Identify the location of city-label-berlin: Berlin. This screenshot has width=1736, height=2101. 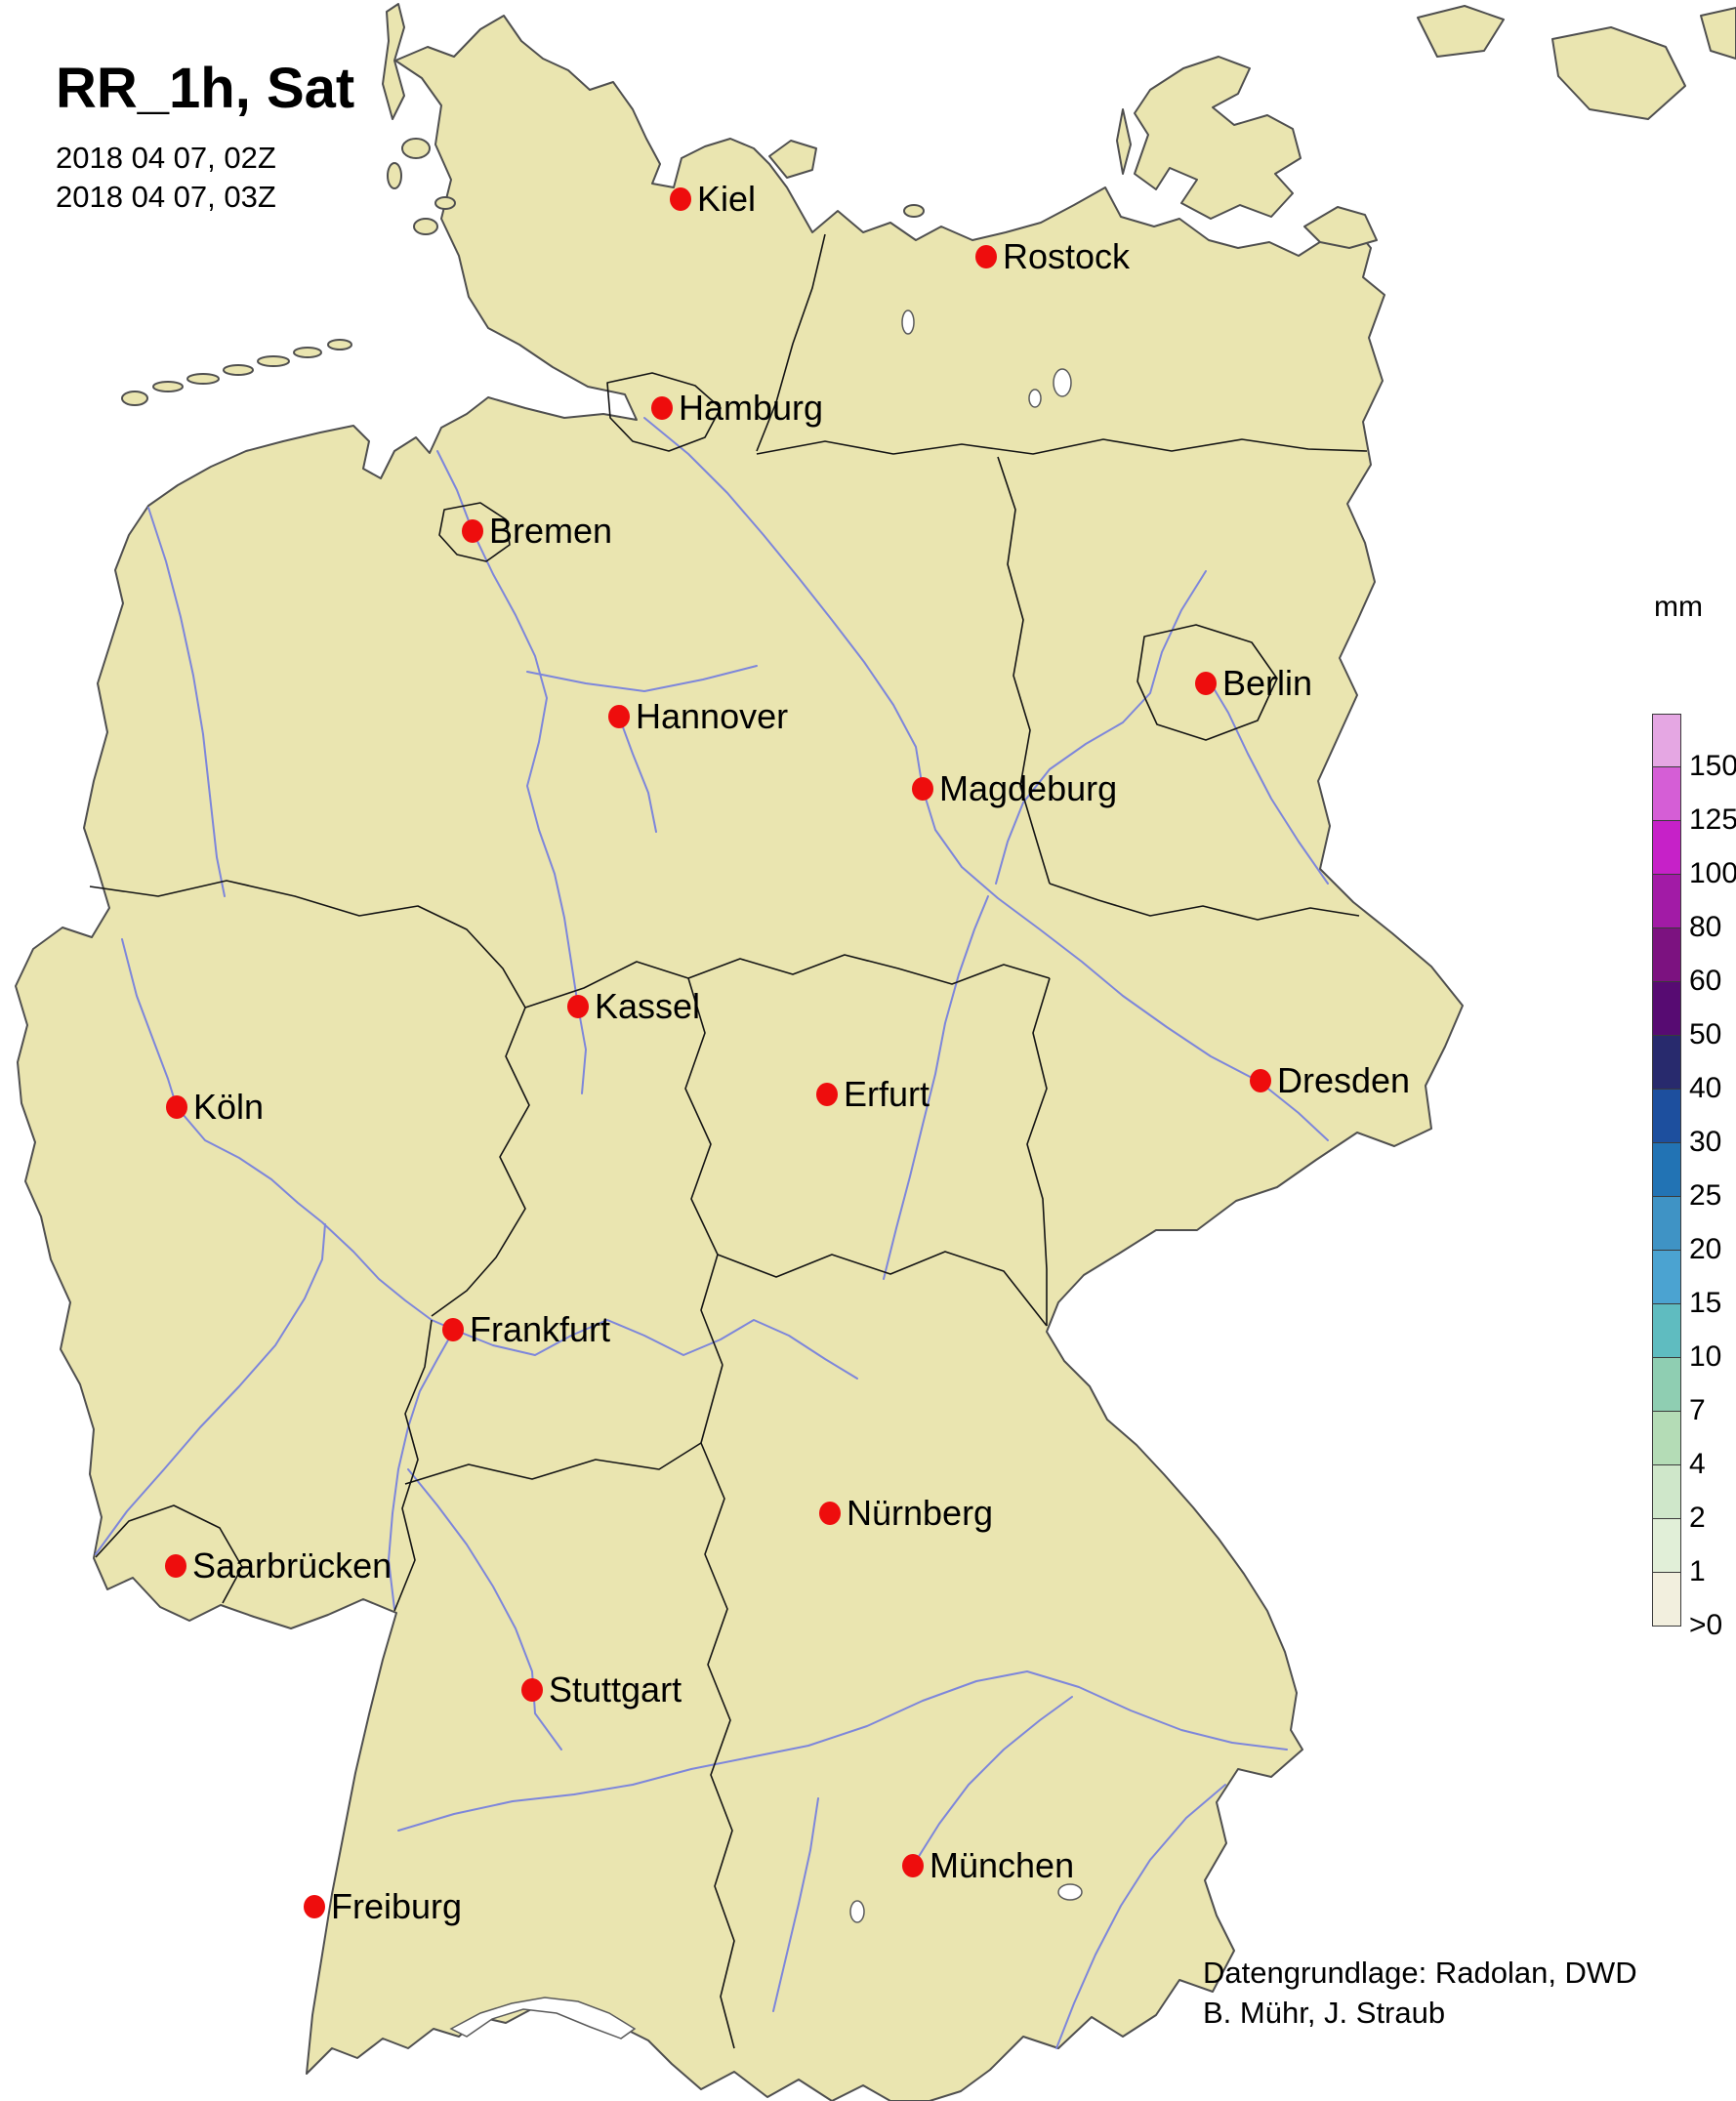
(1267, 683).